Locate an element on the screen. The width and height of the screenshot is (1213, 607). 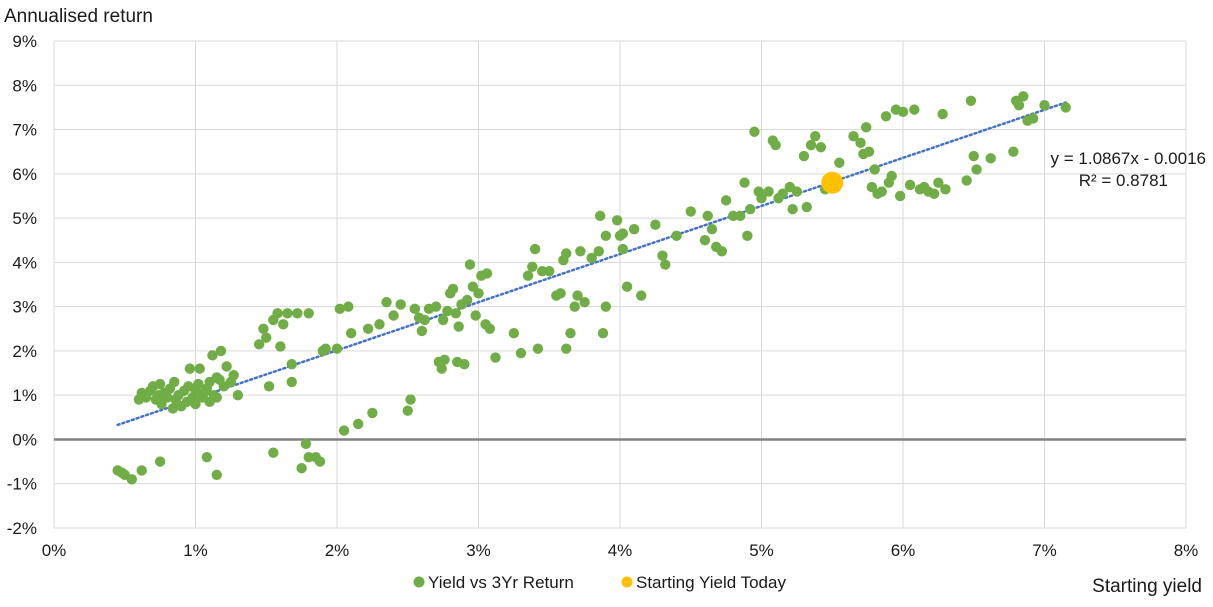
y-tick-label: 1% is located at coordinates (24, 395).